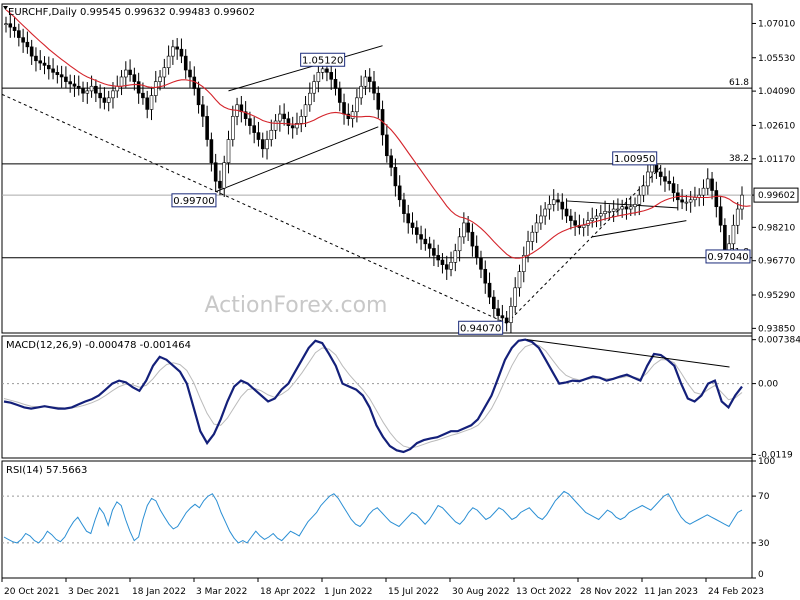 The height and width of the screenshot is (600, 800). I want to click on price-tick-label: 1.01170, so click(776, 160).